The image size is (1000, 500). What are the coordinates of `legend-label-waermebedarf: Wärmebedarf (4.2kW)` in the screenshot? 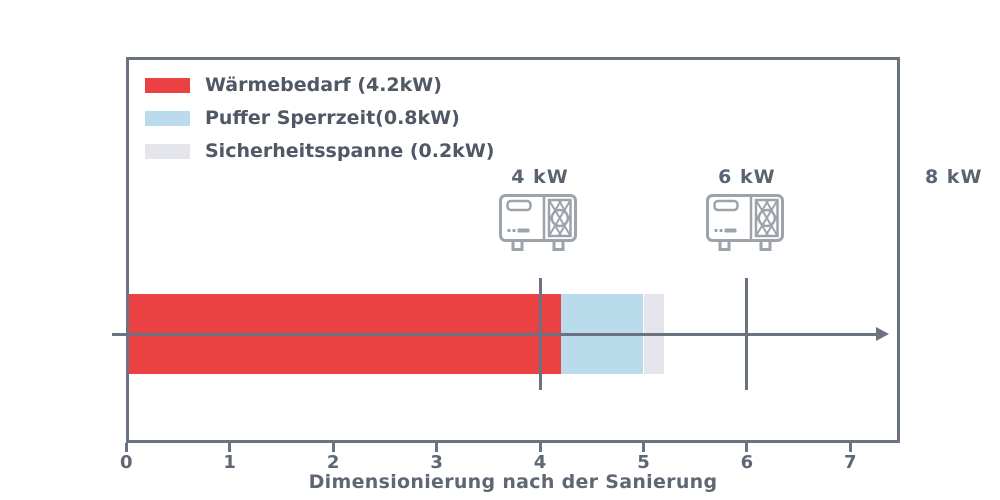 It's located at (323, 85).